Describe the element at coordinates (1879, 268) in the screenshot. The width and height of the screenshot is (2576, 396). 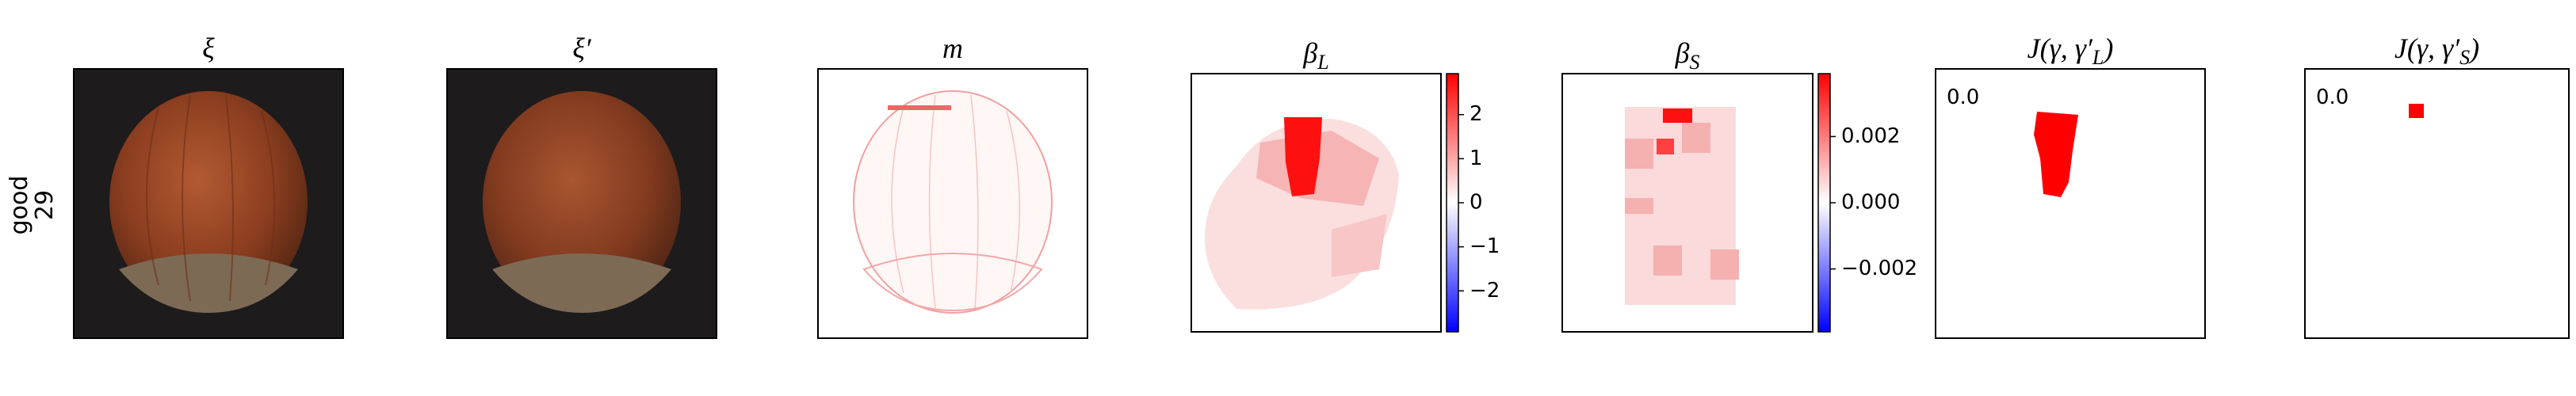
I see `colorbar-tick-label: −0.002` at that location.